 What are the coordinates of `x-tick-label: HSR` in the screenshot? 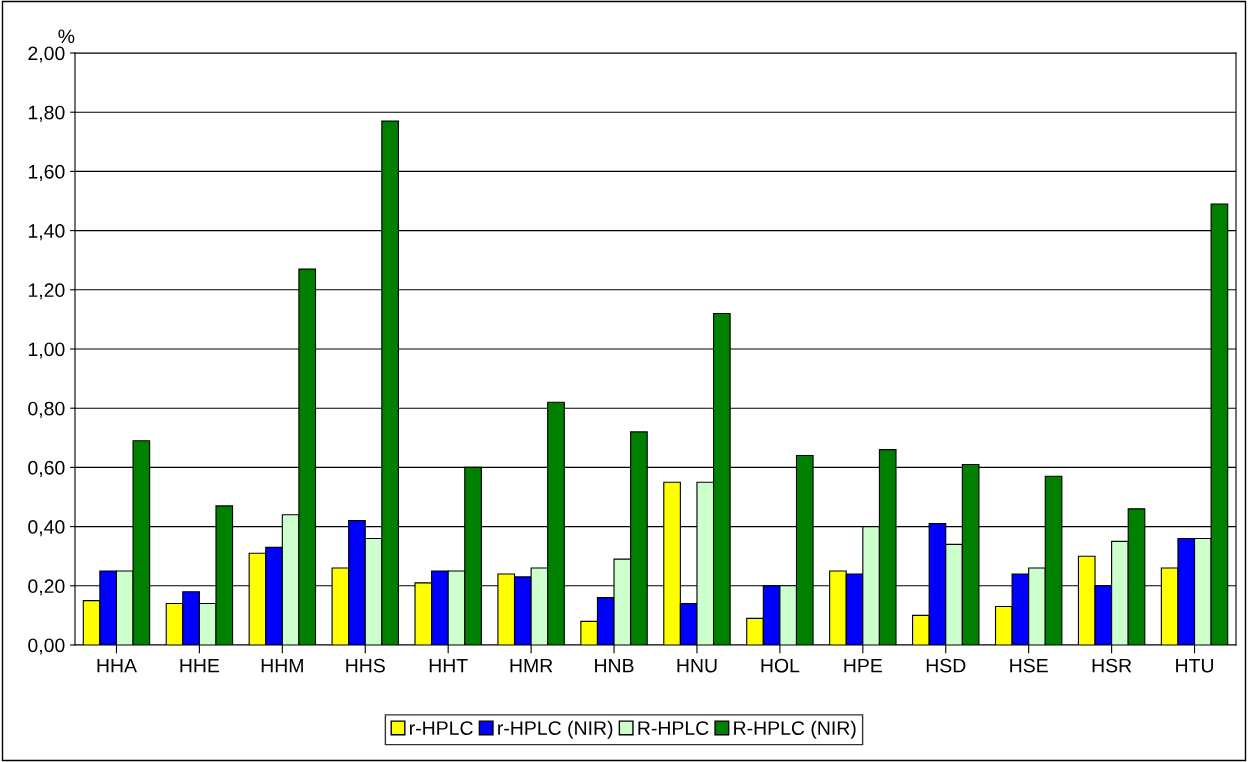 It's located at (1112, 665).